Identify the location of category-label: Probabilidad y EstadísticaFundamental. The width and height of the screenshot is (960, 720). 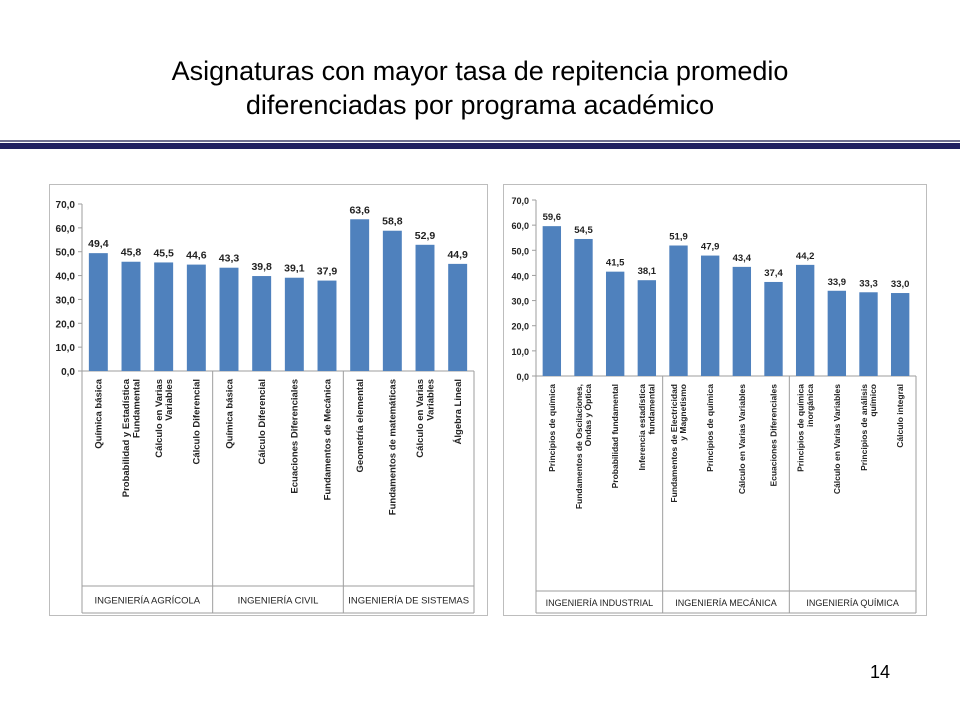
(131, 437).